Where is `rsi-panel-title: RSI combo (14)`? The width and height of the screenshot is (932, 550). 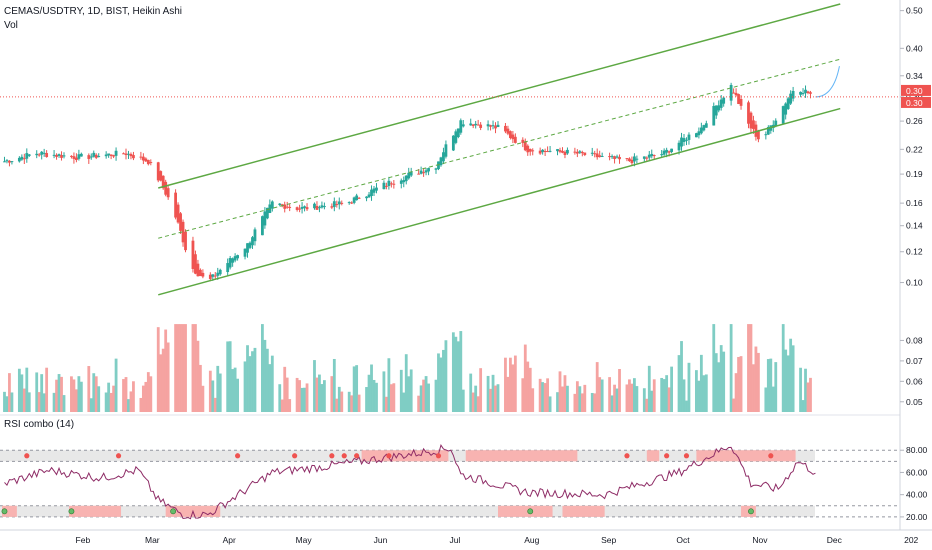
rsi-panel-title: RSI combo (14) is located at coordinates (39, 424).